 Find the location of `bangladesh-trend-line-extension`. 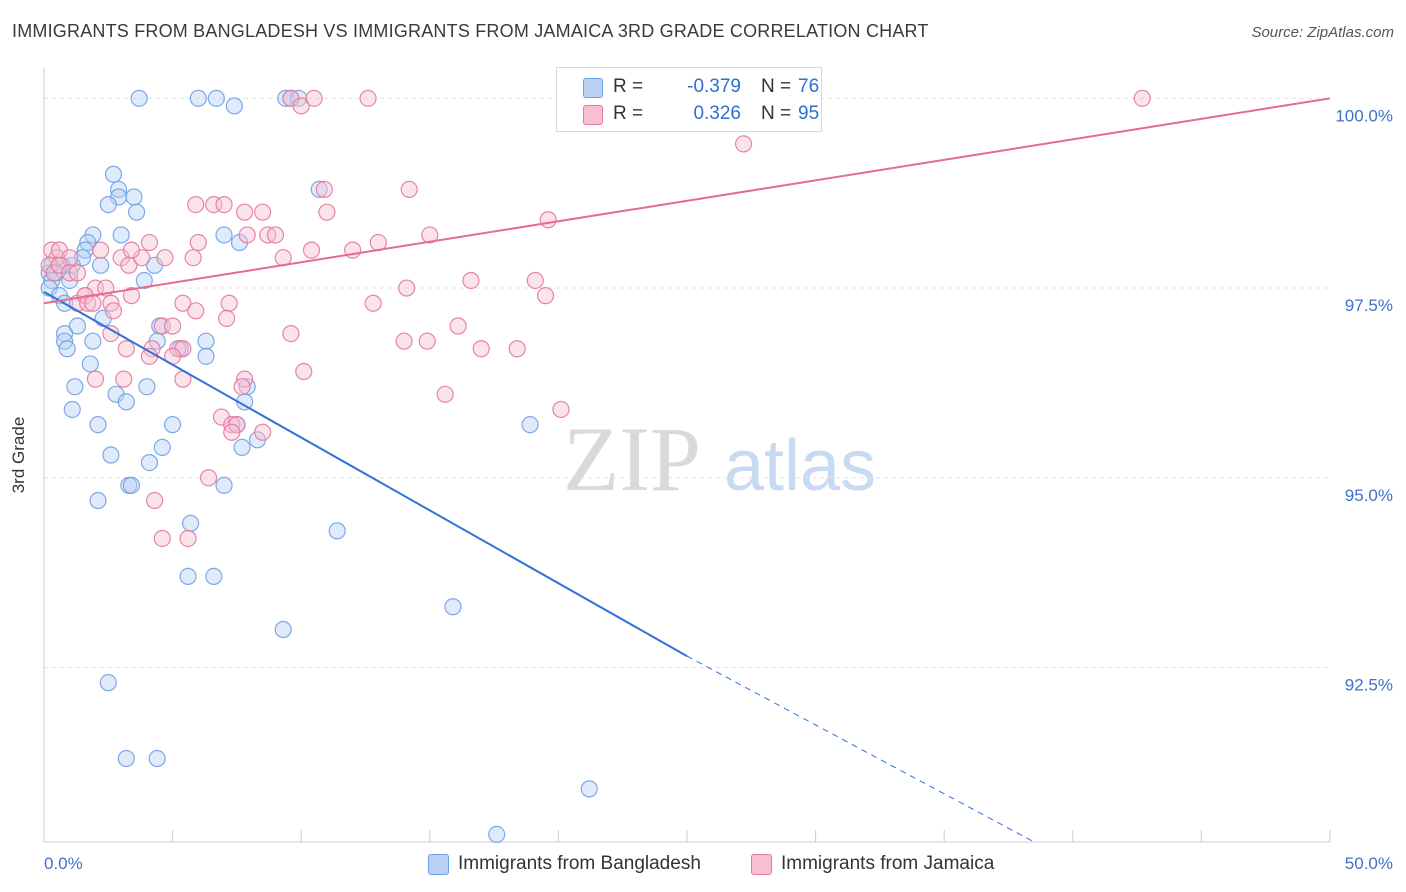

bangladesh-trend-line-extension is located at coordinates (860, 749).